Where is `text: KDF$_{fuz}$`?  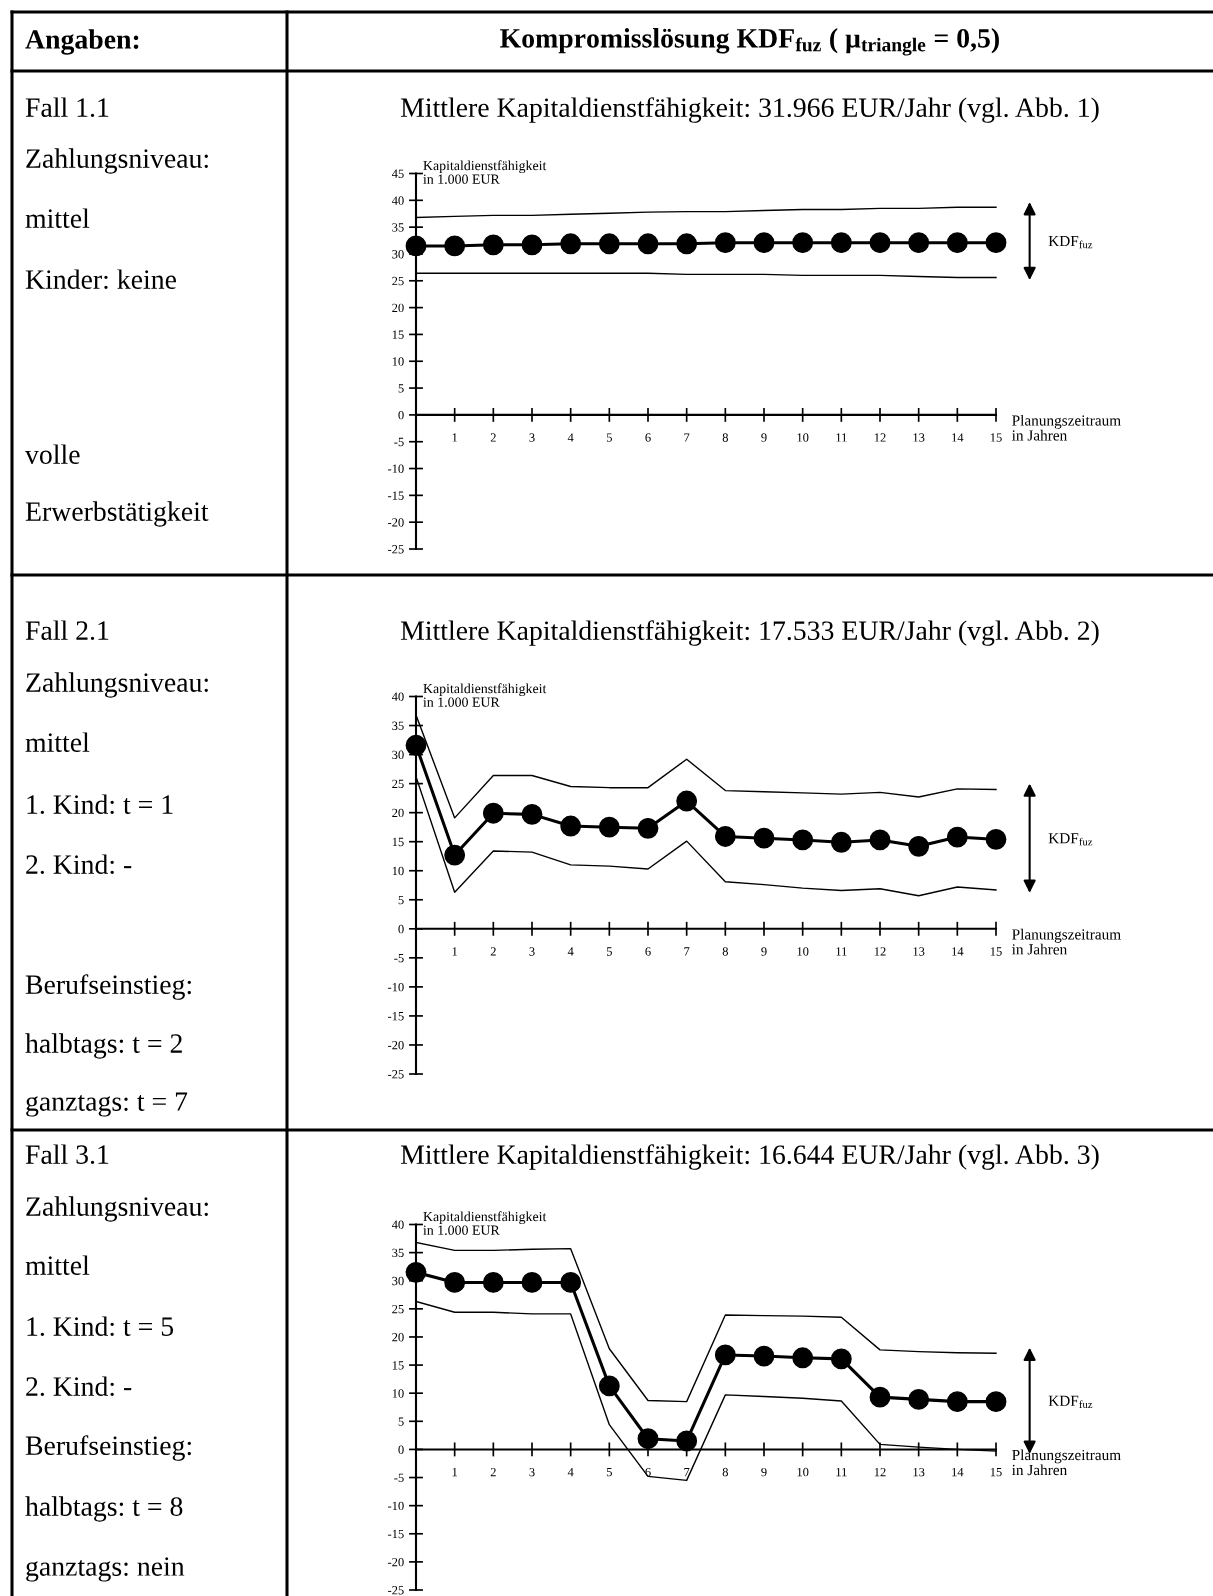 text: KDF$_{fuz}$ is located at coordinates (1070, 242).